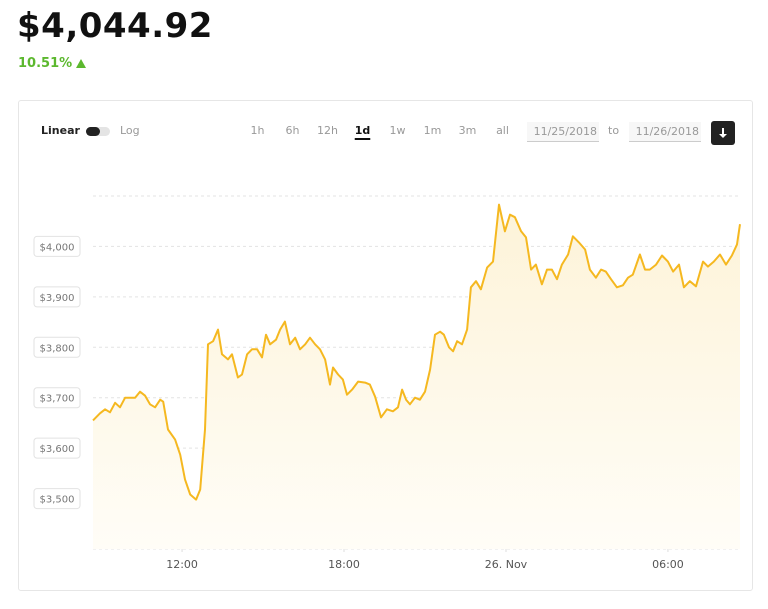  I want to click on range-button: 1w, so click(397, 130).